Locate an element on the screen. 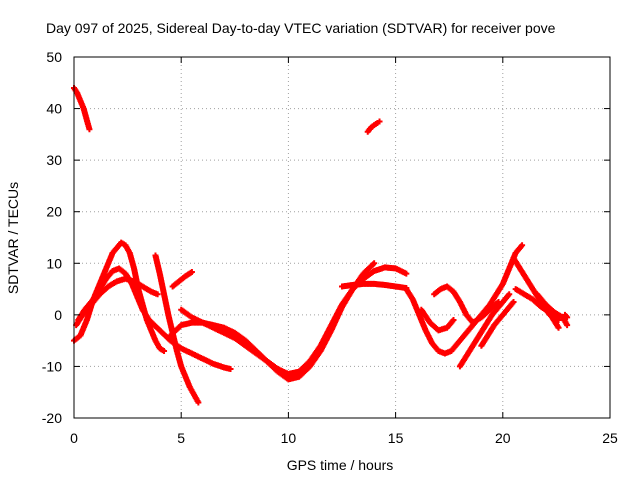 This screenshot has height=480, width=640. y-tick-label: 10 is located at coordinates (54, 263).